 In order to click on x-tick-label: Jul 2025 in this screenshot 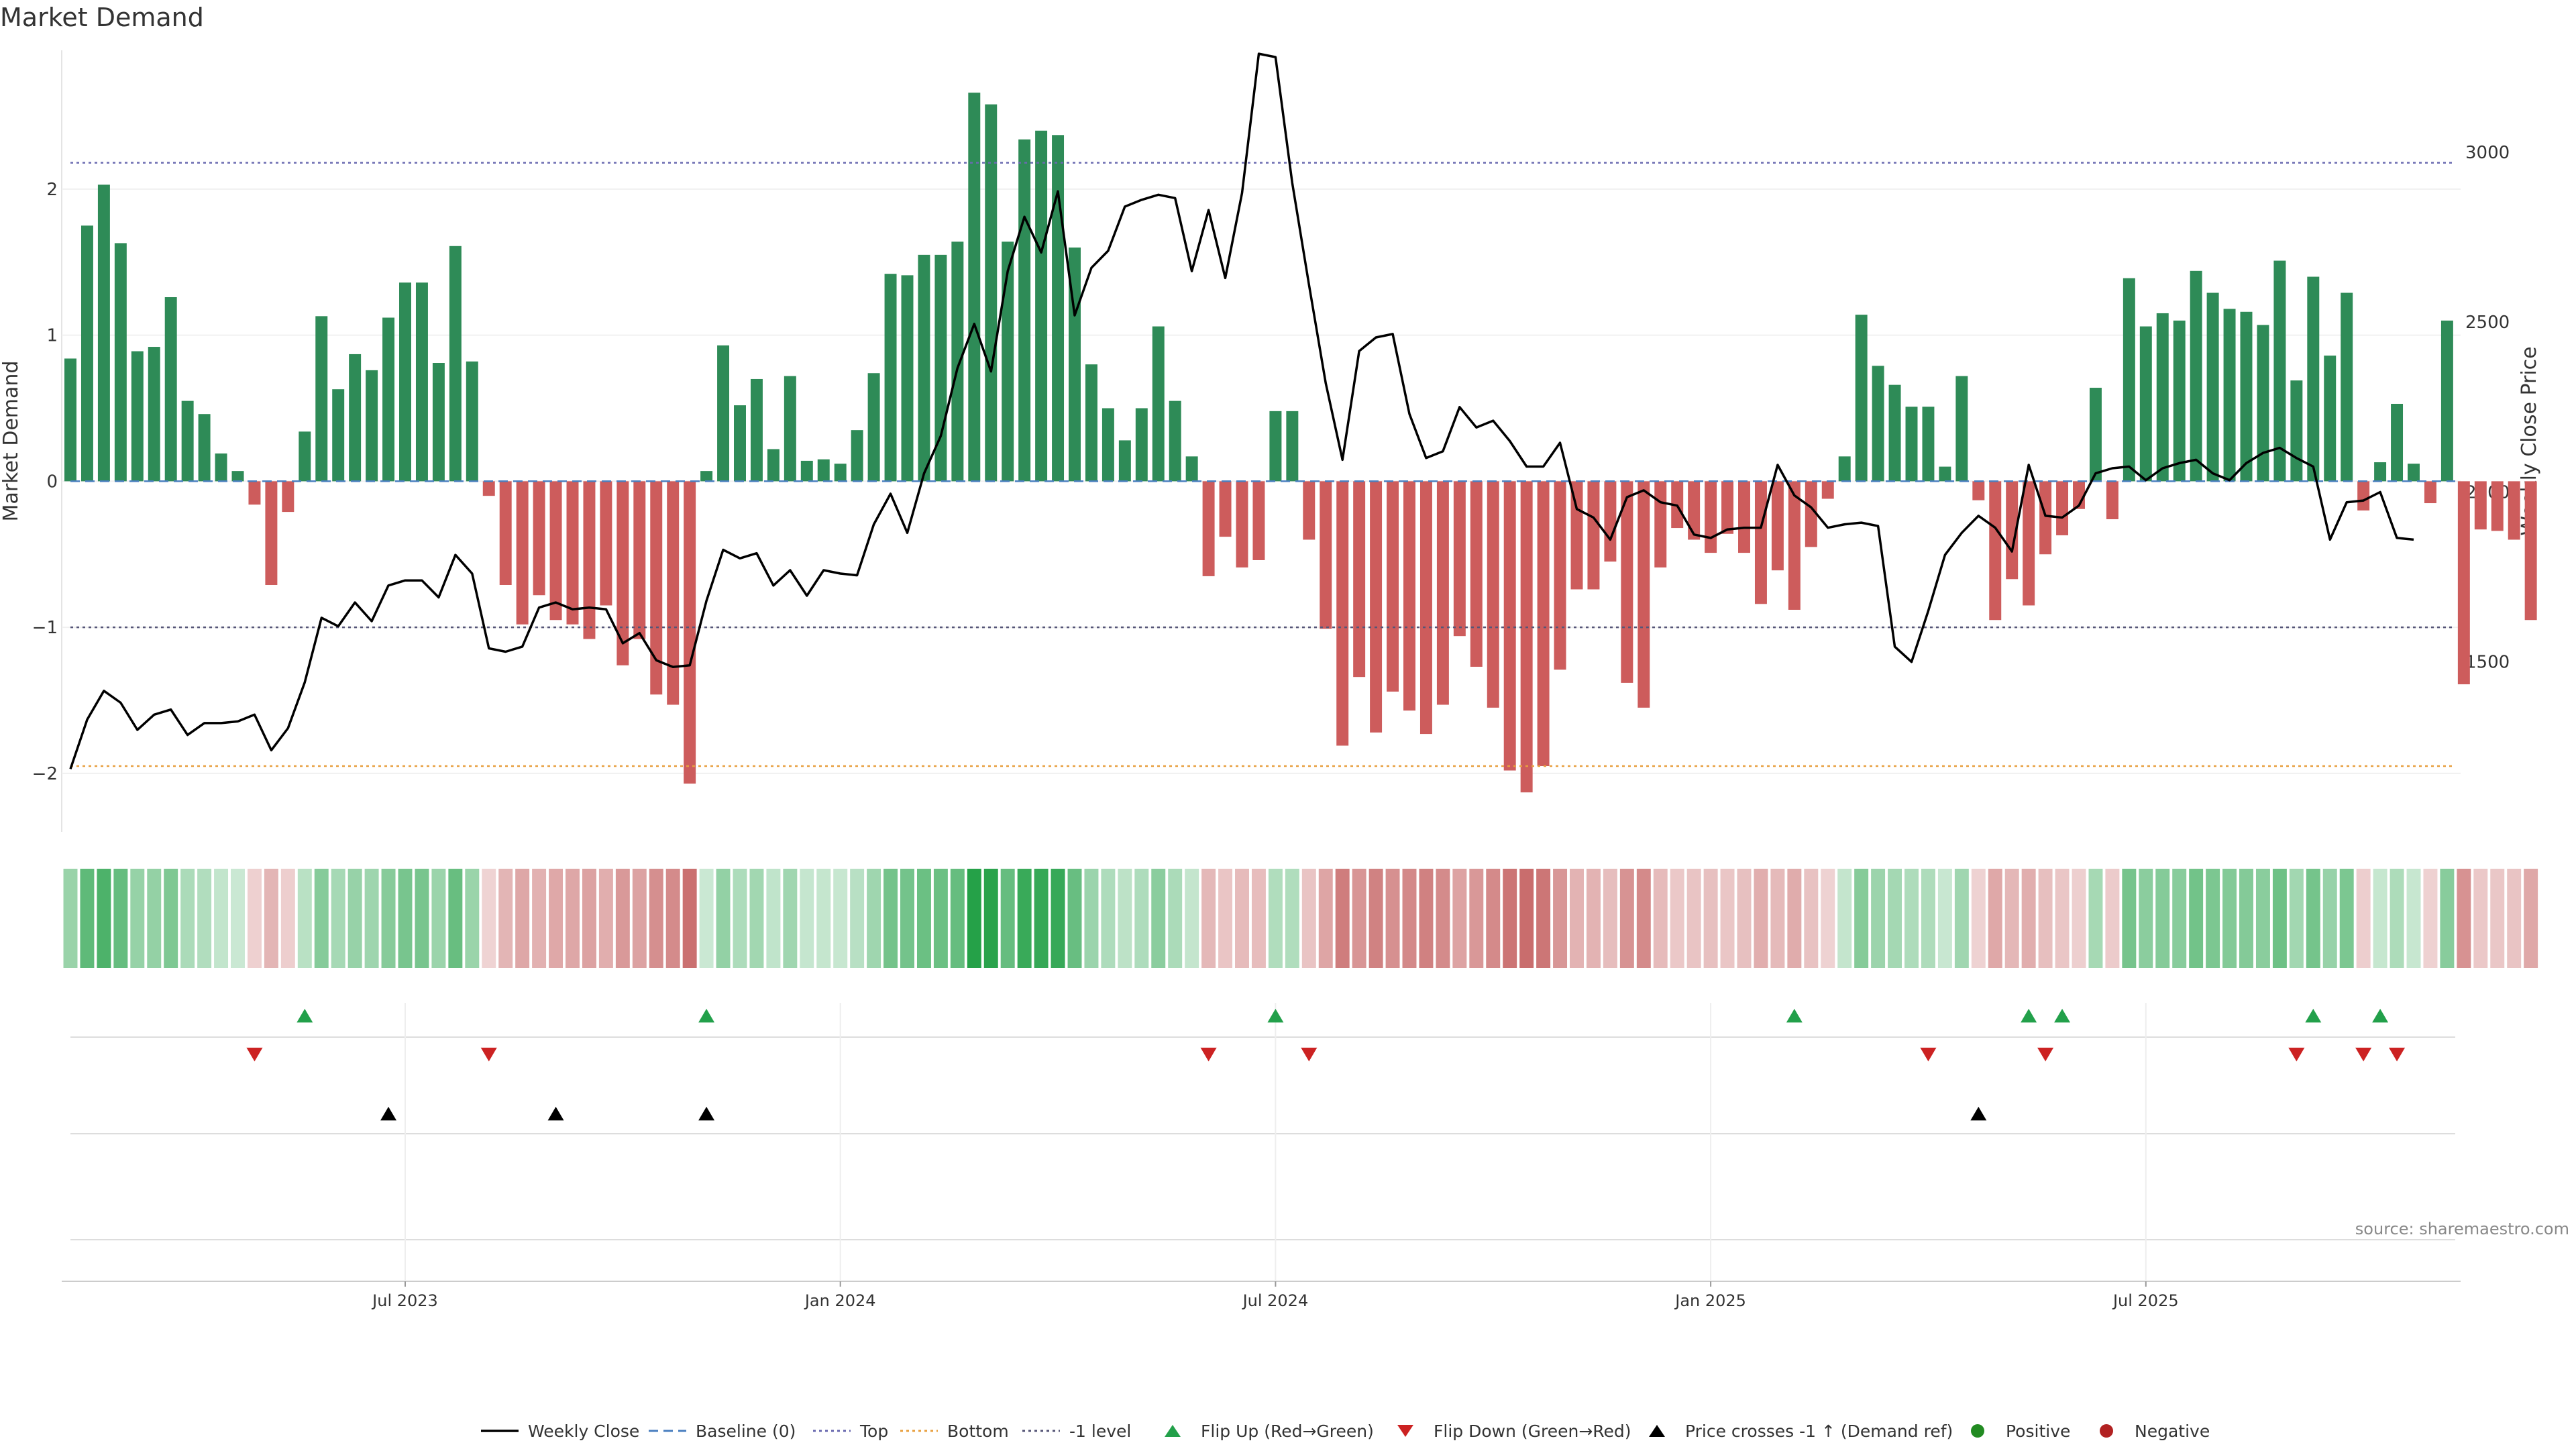, I will do `click(2145, 1300)`.